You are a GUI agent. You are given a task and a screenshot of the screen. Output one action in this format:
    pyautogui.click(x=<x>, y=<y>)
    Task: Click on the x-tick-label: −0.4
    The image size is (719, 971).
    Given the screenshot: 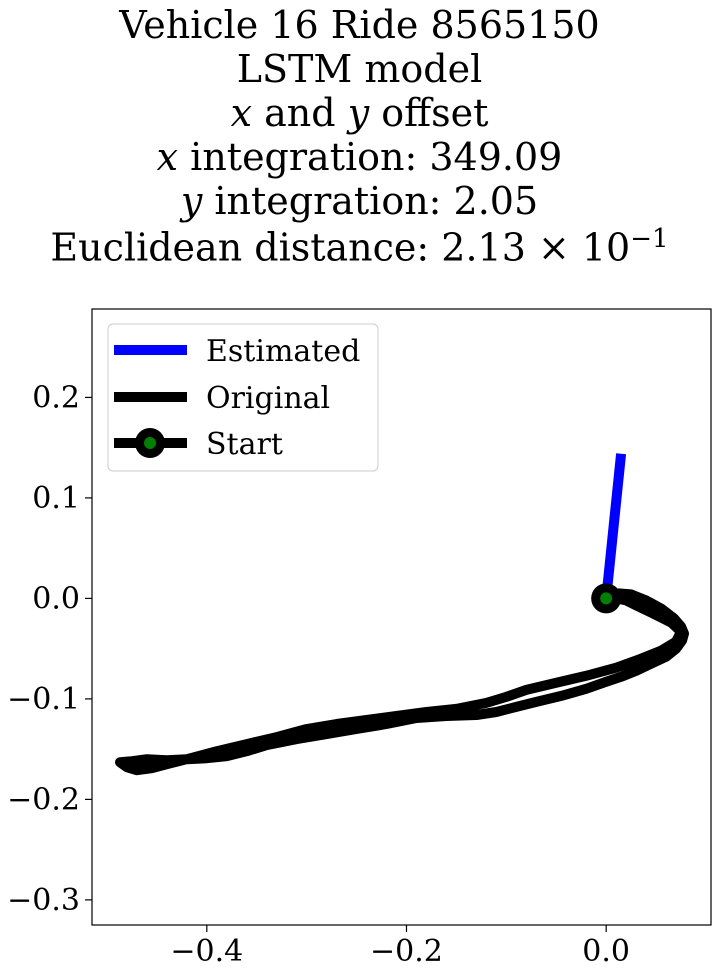 What is the action you would take?
    pyautogui.click(x=206, y=951)
    